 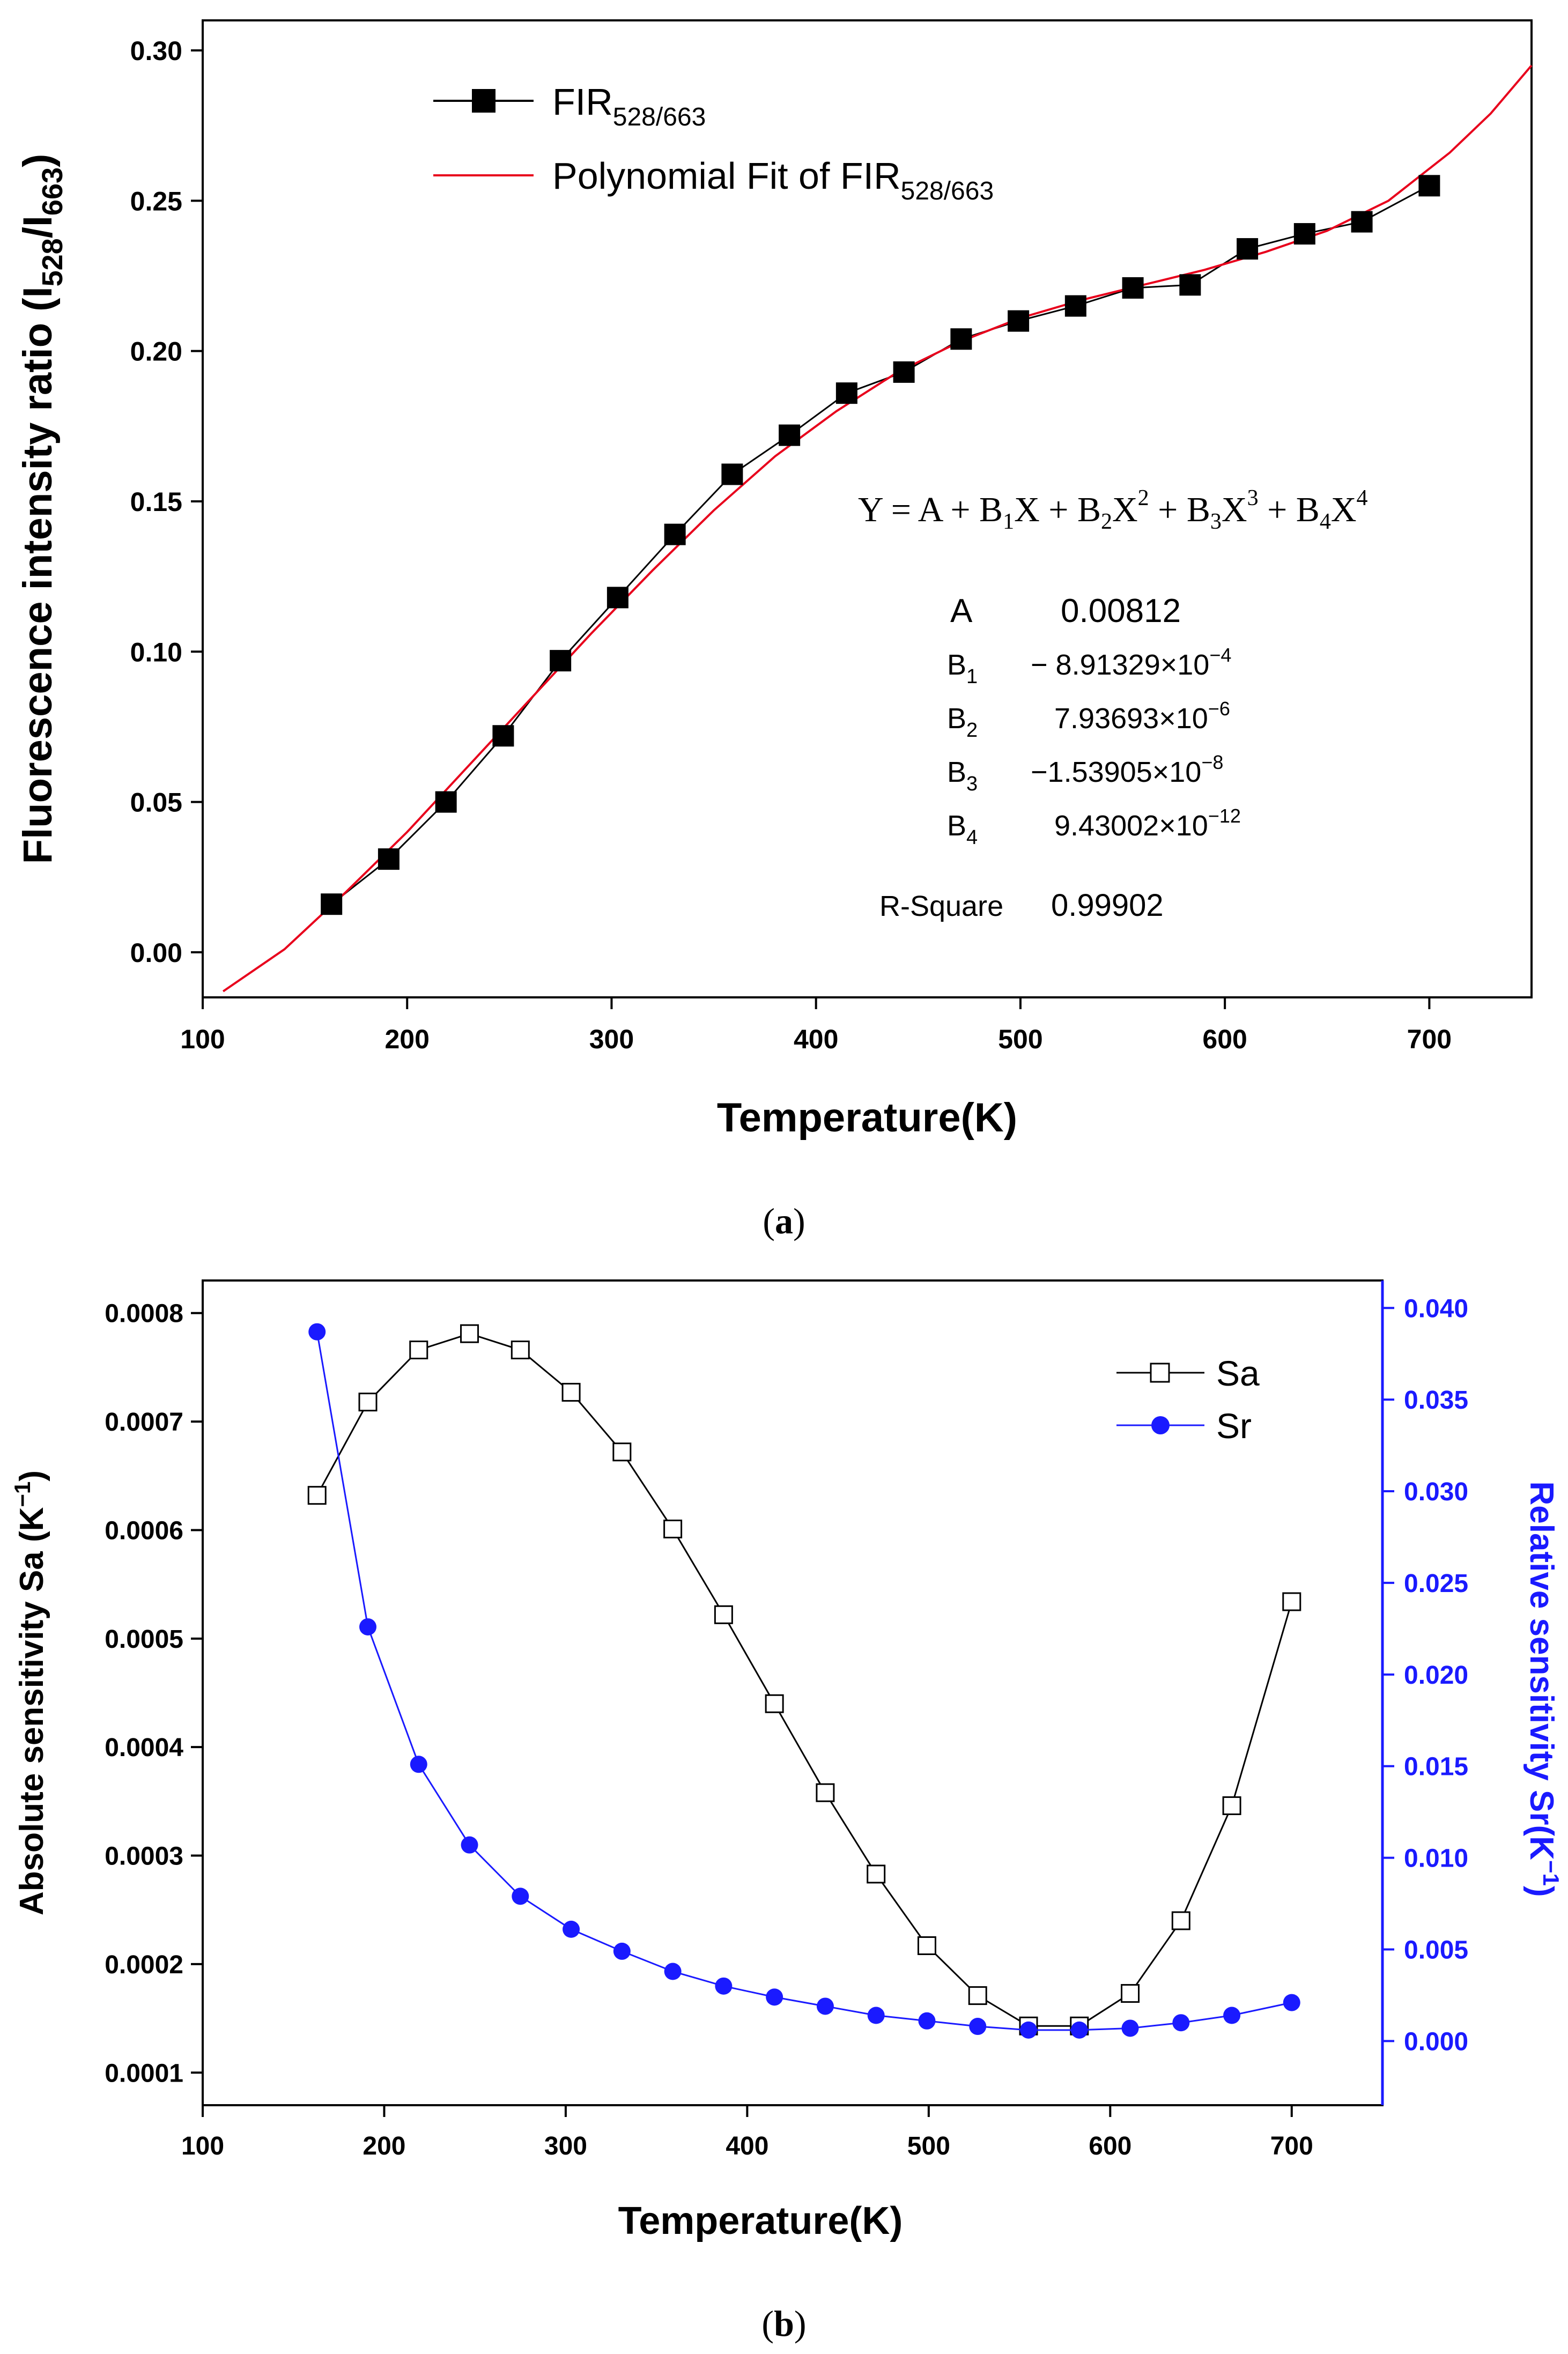 What do you see at coordinates (962, 722) in the screenshot?
I see `param-b2-name: B2` at bounding box center [962, 722].